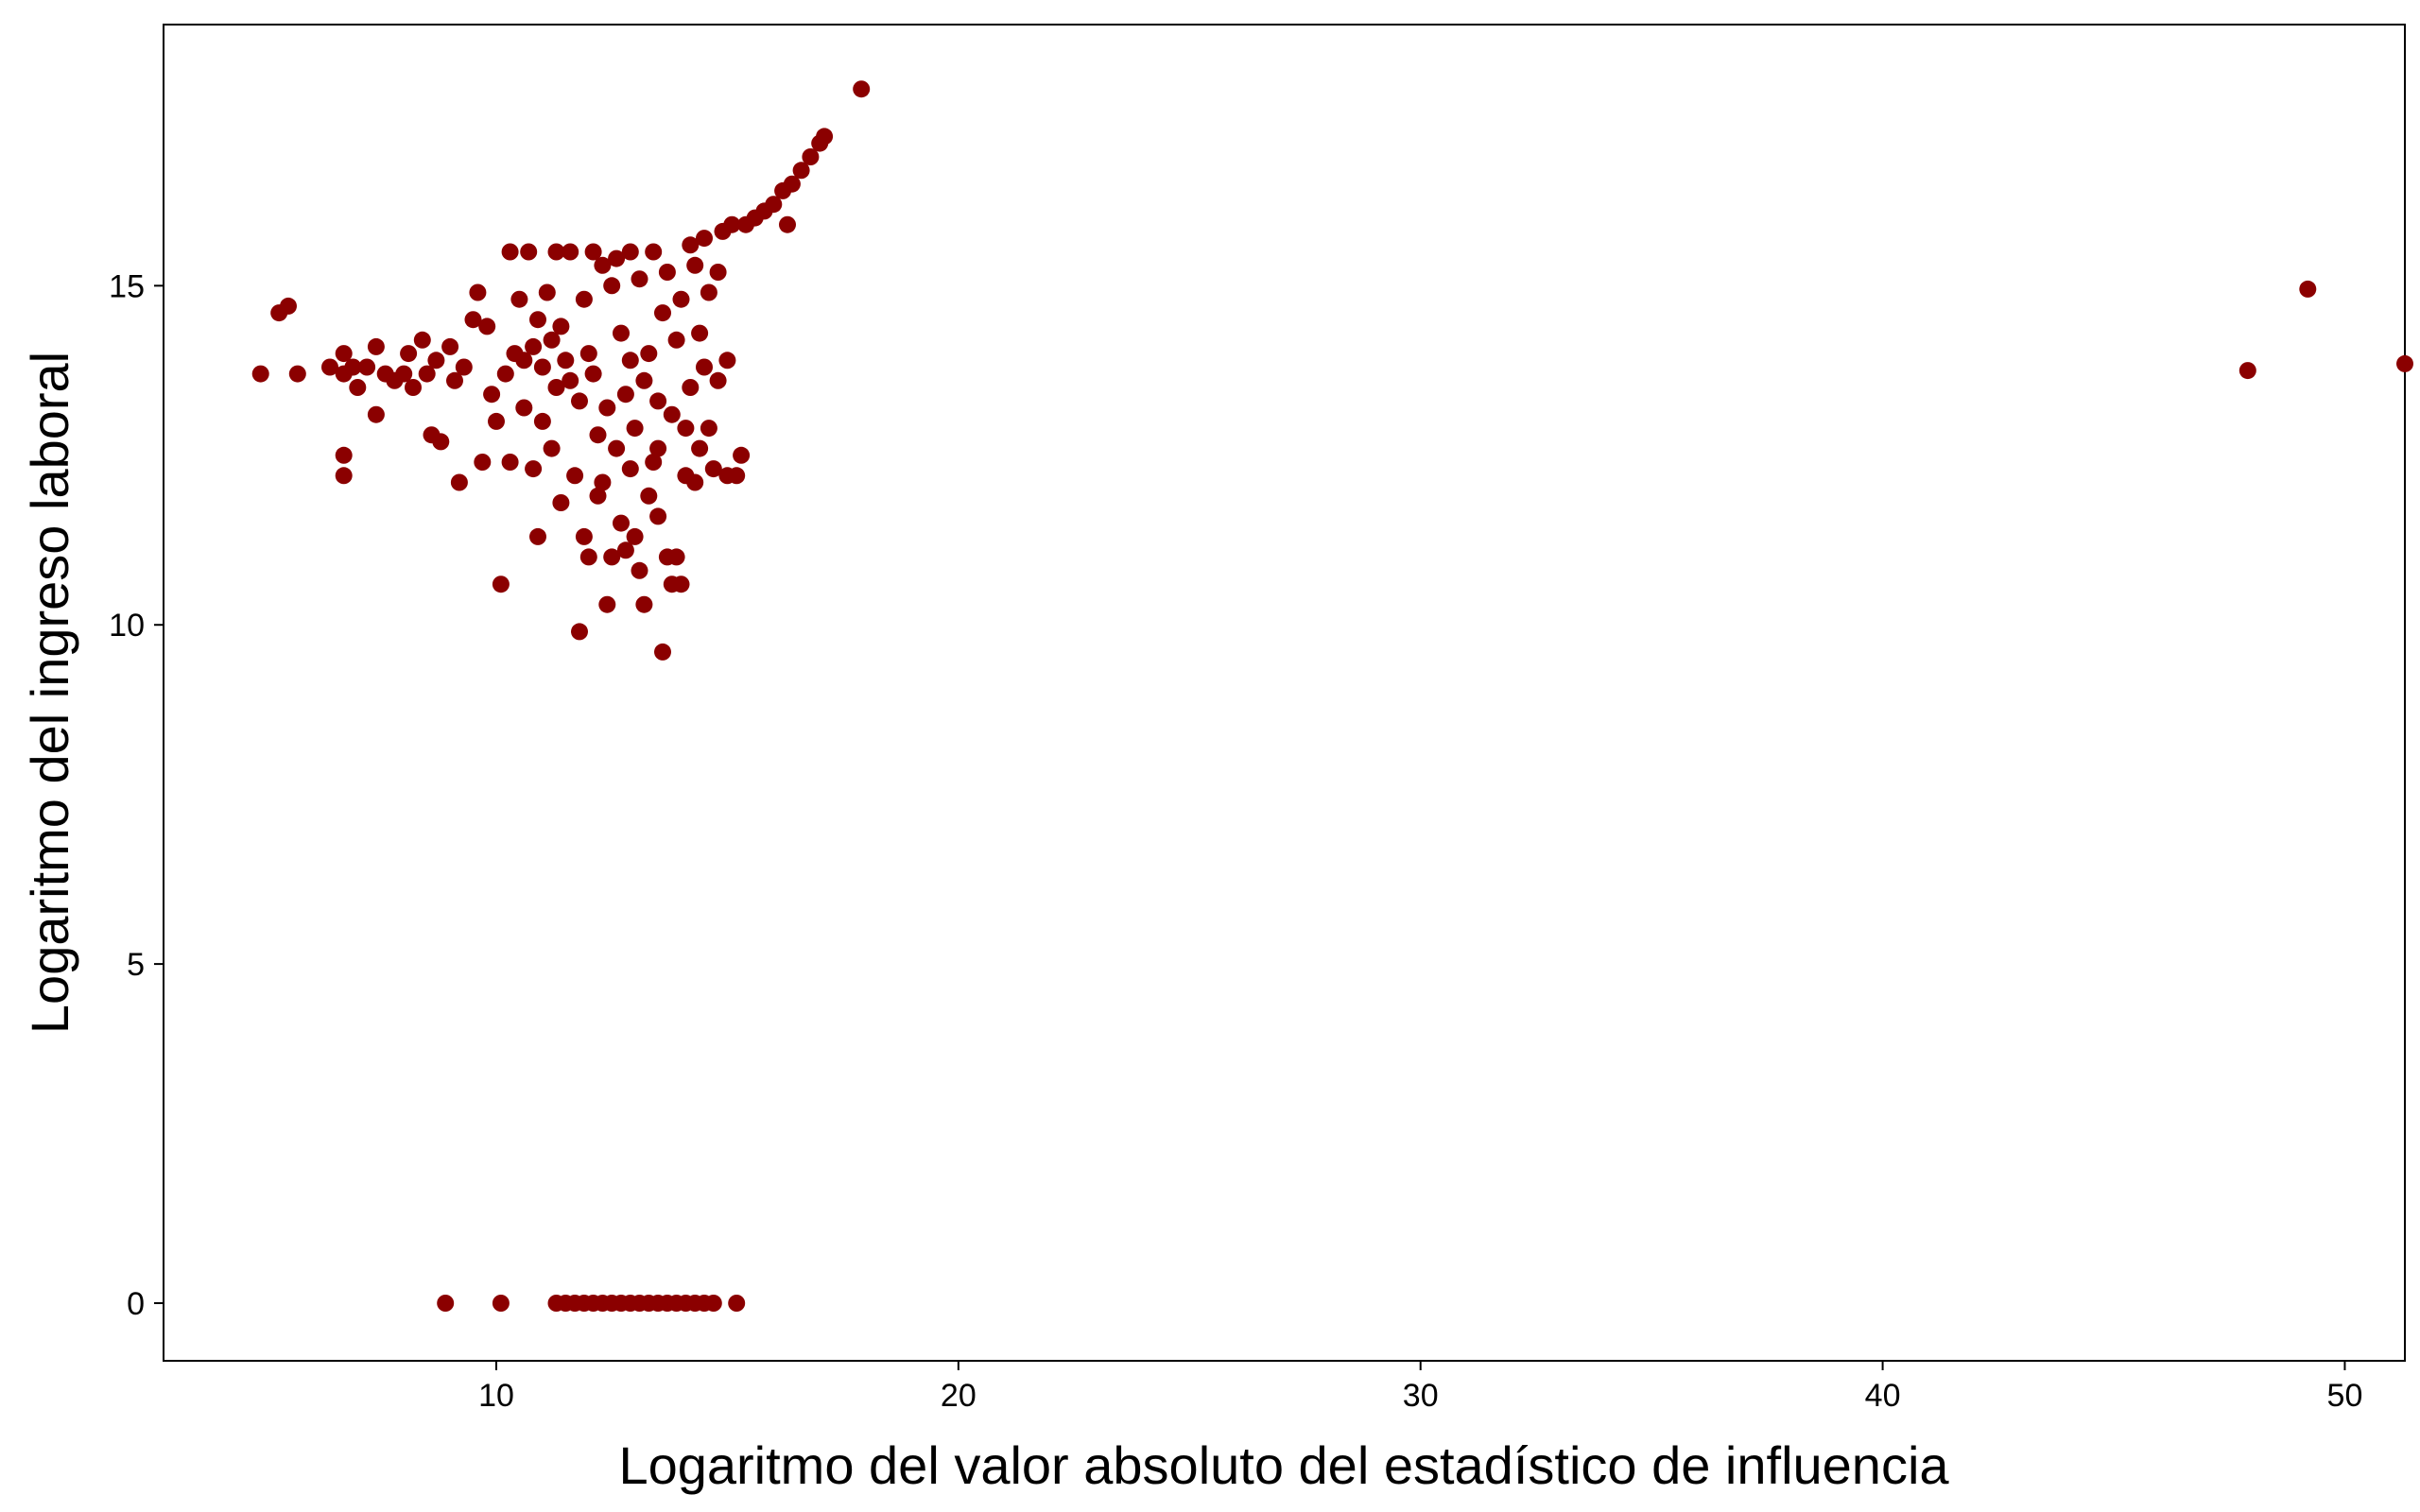 This screenshot has height=1512, width=2420. I want to click on y-tick-label: 15, so click(127, 286).